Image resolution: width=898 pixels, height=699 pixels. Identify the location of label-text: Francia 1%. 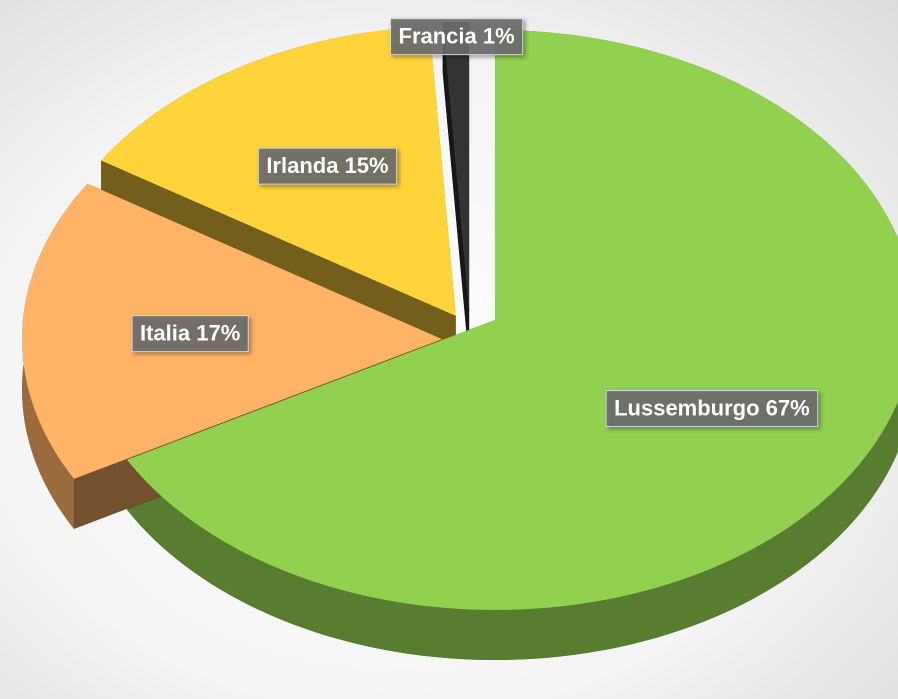
(457, 35).